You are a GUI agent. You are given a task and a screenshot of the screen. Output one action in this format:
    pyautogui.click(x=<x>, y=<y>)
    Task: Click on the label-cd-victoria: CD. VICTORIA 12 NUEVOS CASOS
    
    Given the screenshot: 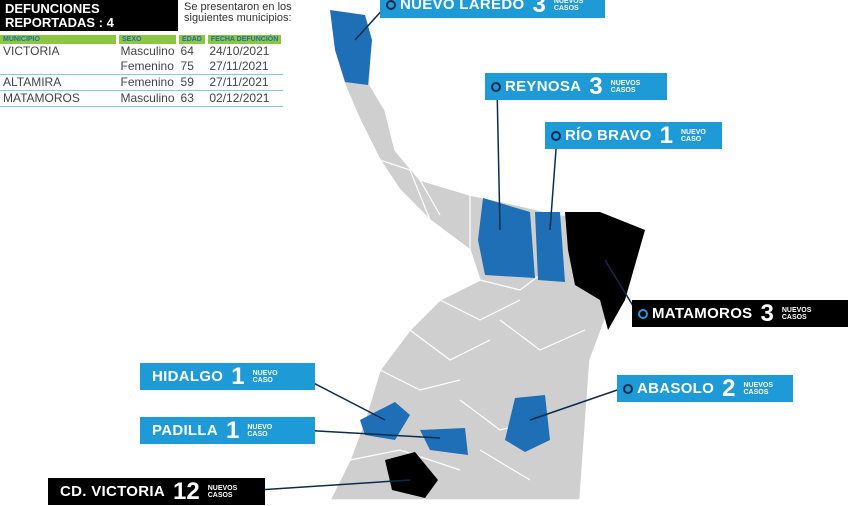 What is the action you would take?
    pyautogui.click(x=156, y=491)
    